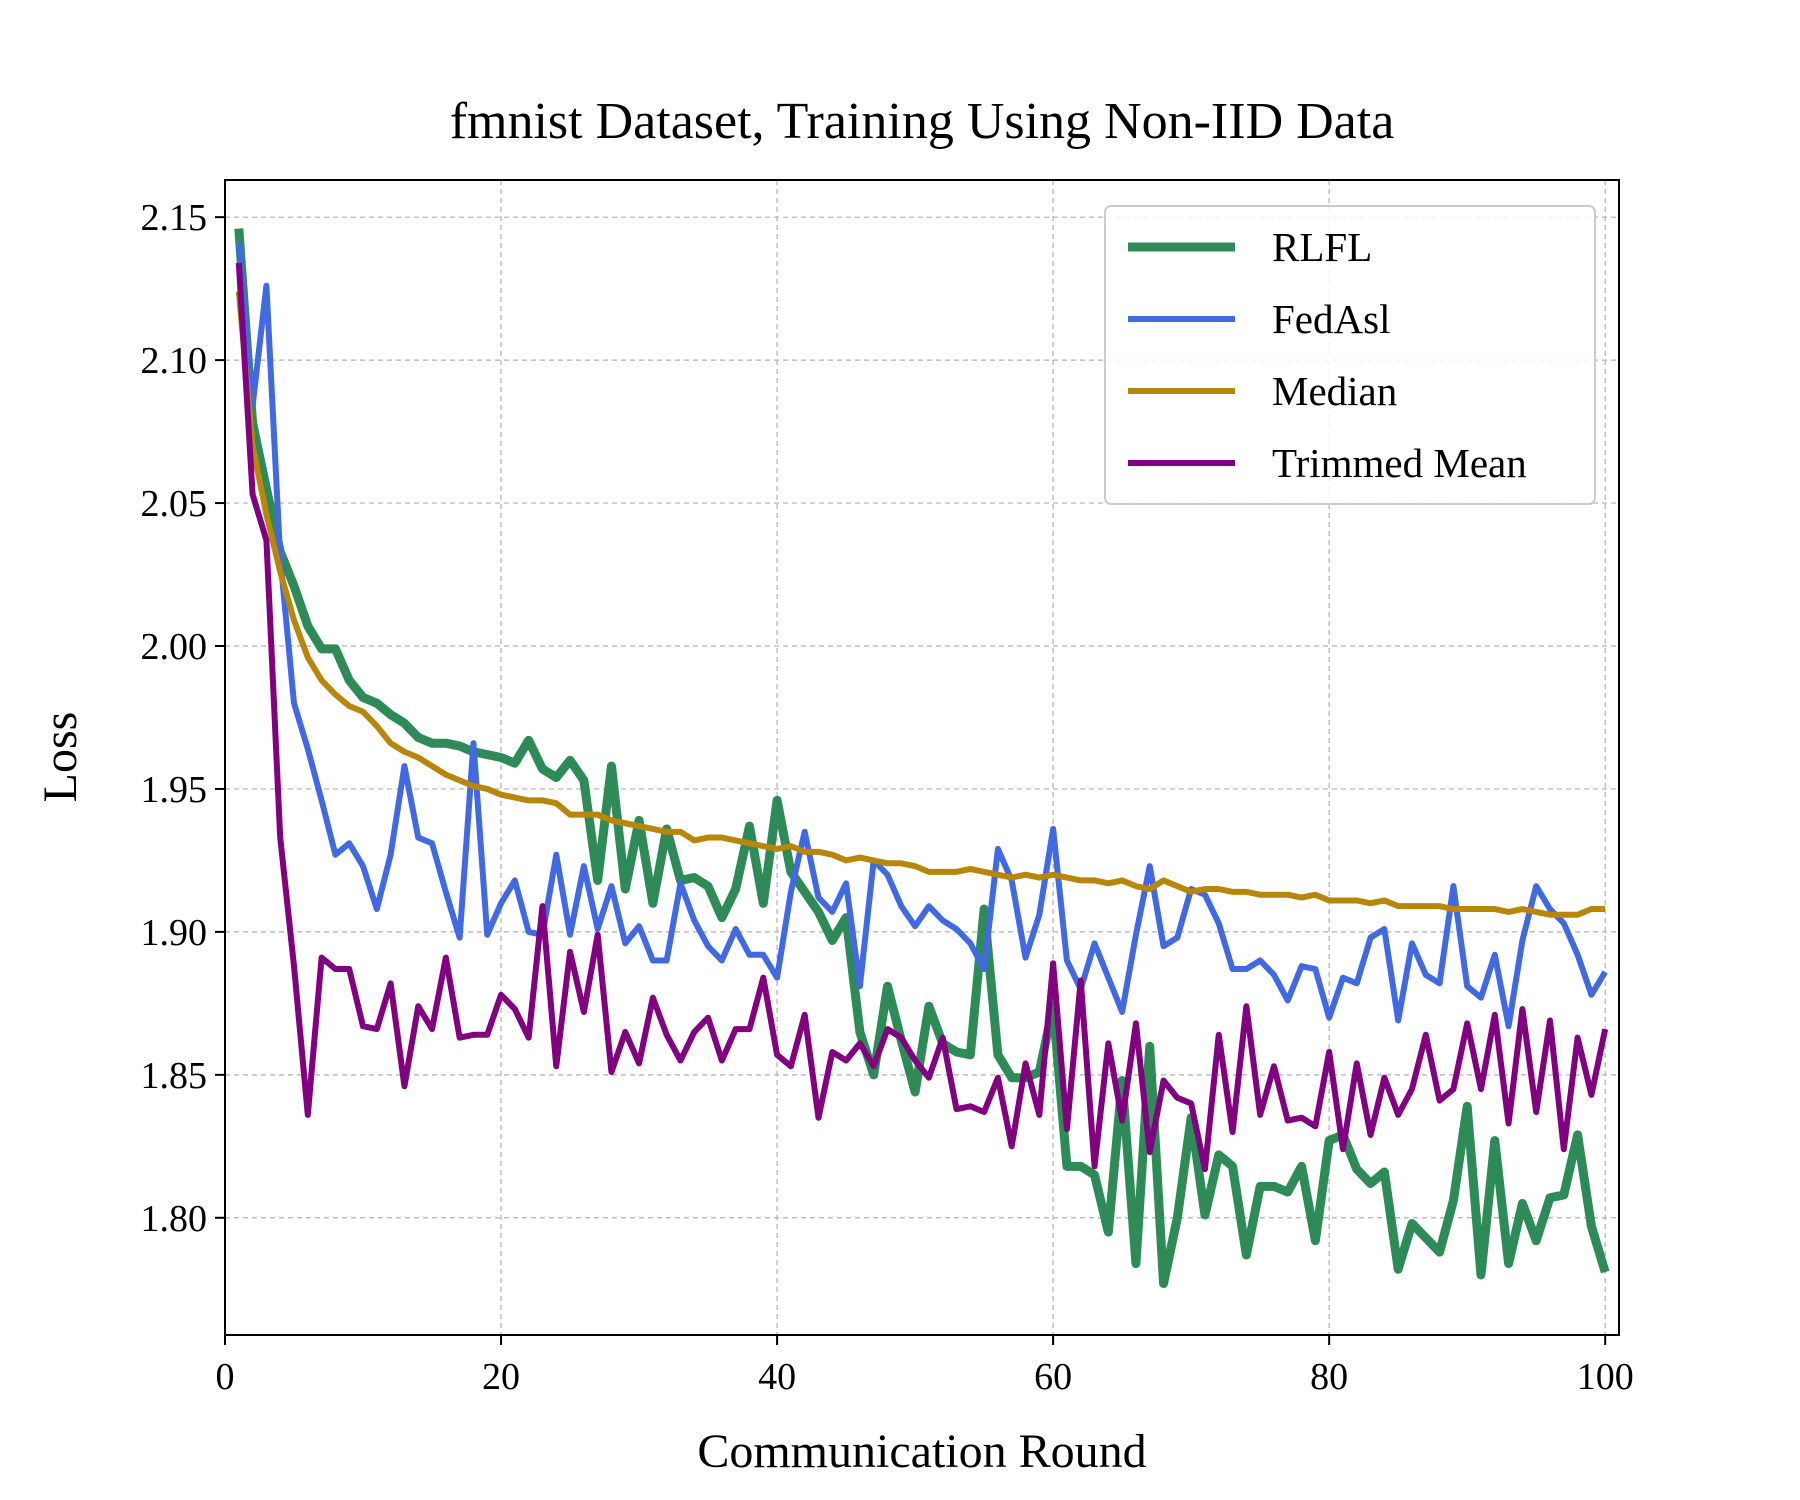 This screenshot has height=1500, width=1800. What do you see at coordinates (1399, 463) in the screenshot?
I see `legend-label-trimmed-mean: Trimmed Mean` at bounding box center [1399, 463].